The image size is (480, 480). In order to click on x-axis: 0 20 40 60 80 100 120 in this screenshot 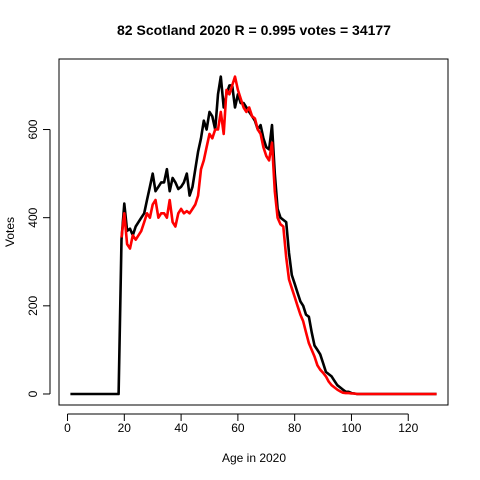, I will do `click(241, 424)`.